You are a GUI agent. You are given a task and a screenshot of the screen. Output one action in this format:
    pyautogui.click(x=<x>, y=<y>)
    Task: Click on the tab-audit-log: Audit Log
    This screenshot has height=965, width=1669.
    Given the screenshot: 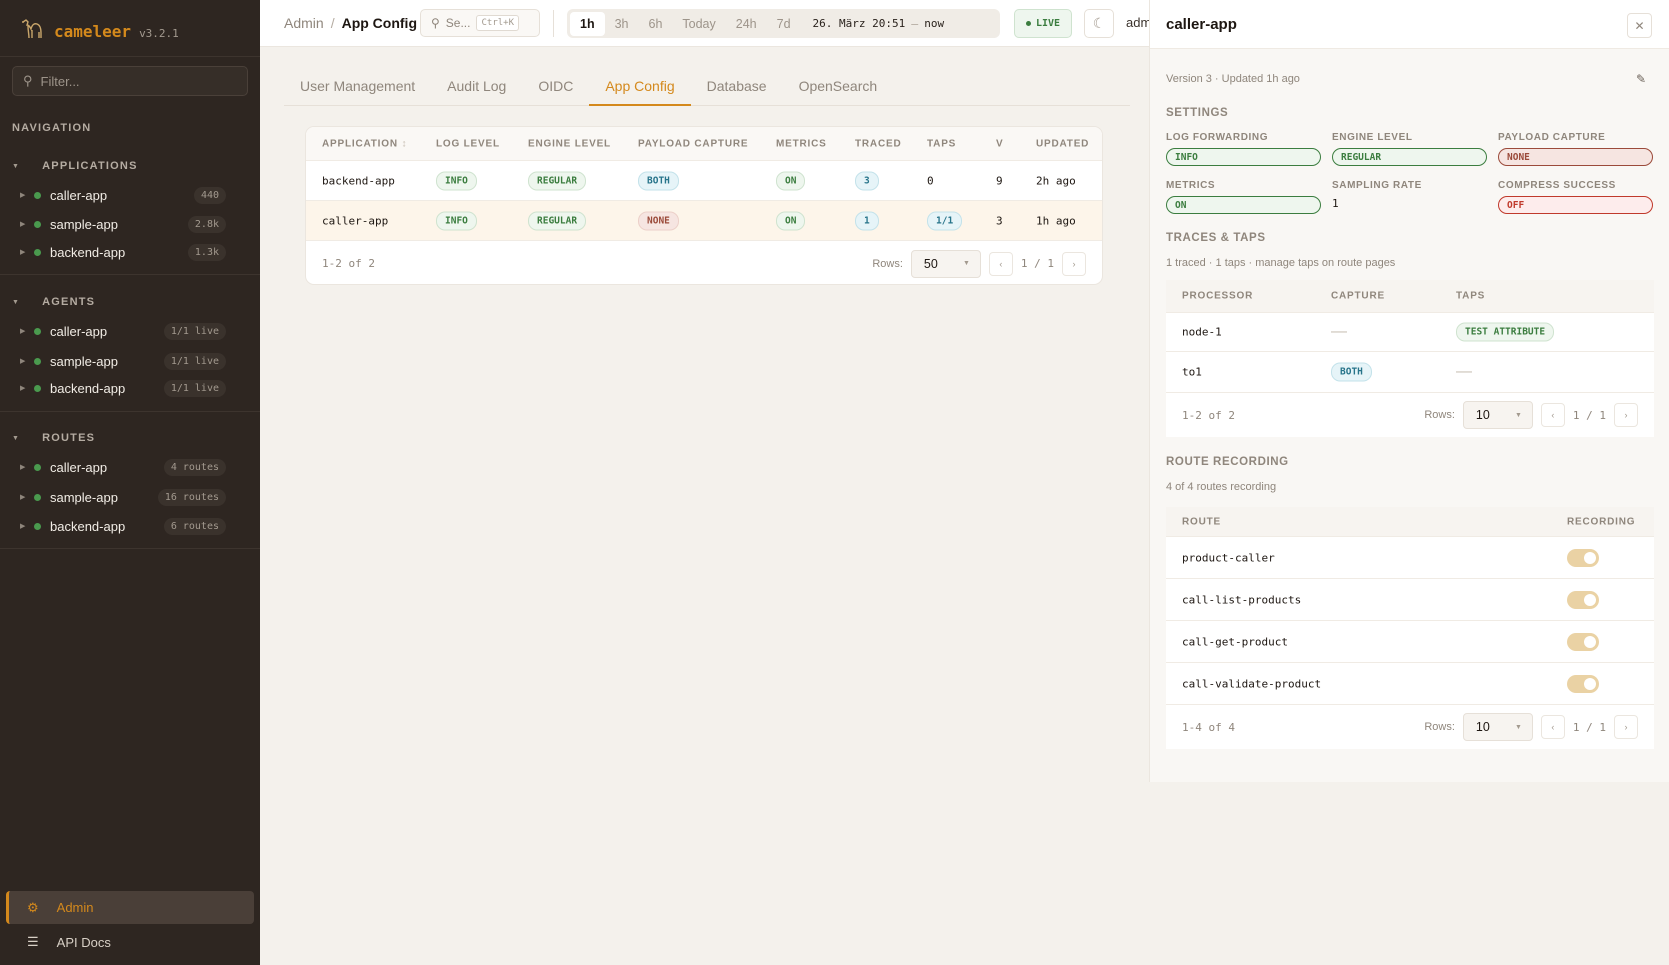 What is the action you would take?
    pyautogui.click(x=477, y=86)
    